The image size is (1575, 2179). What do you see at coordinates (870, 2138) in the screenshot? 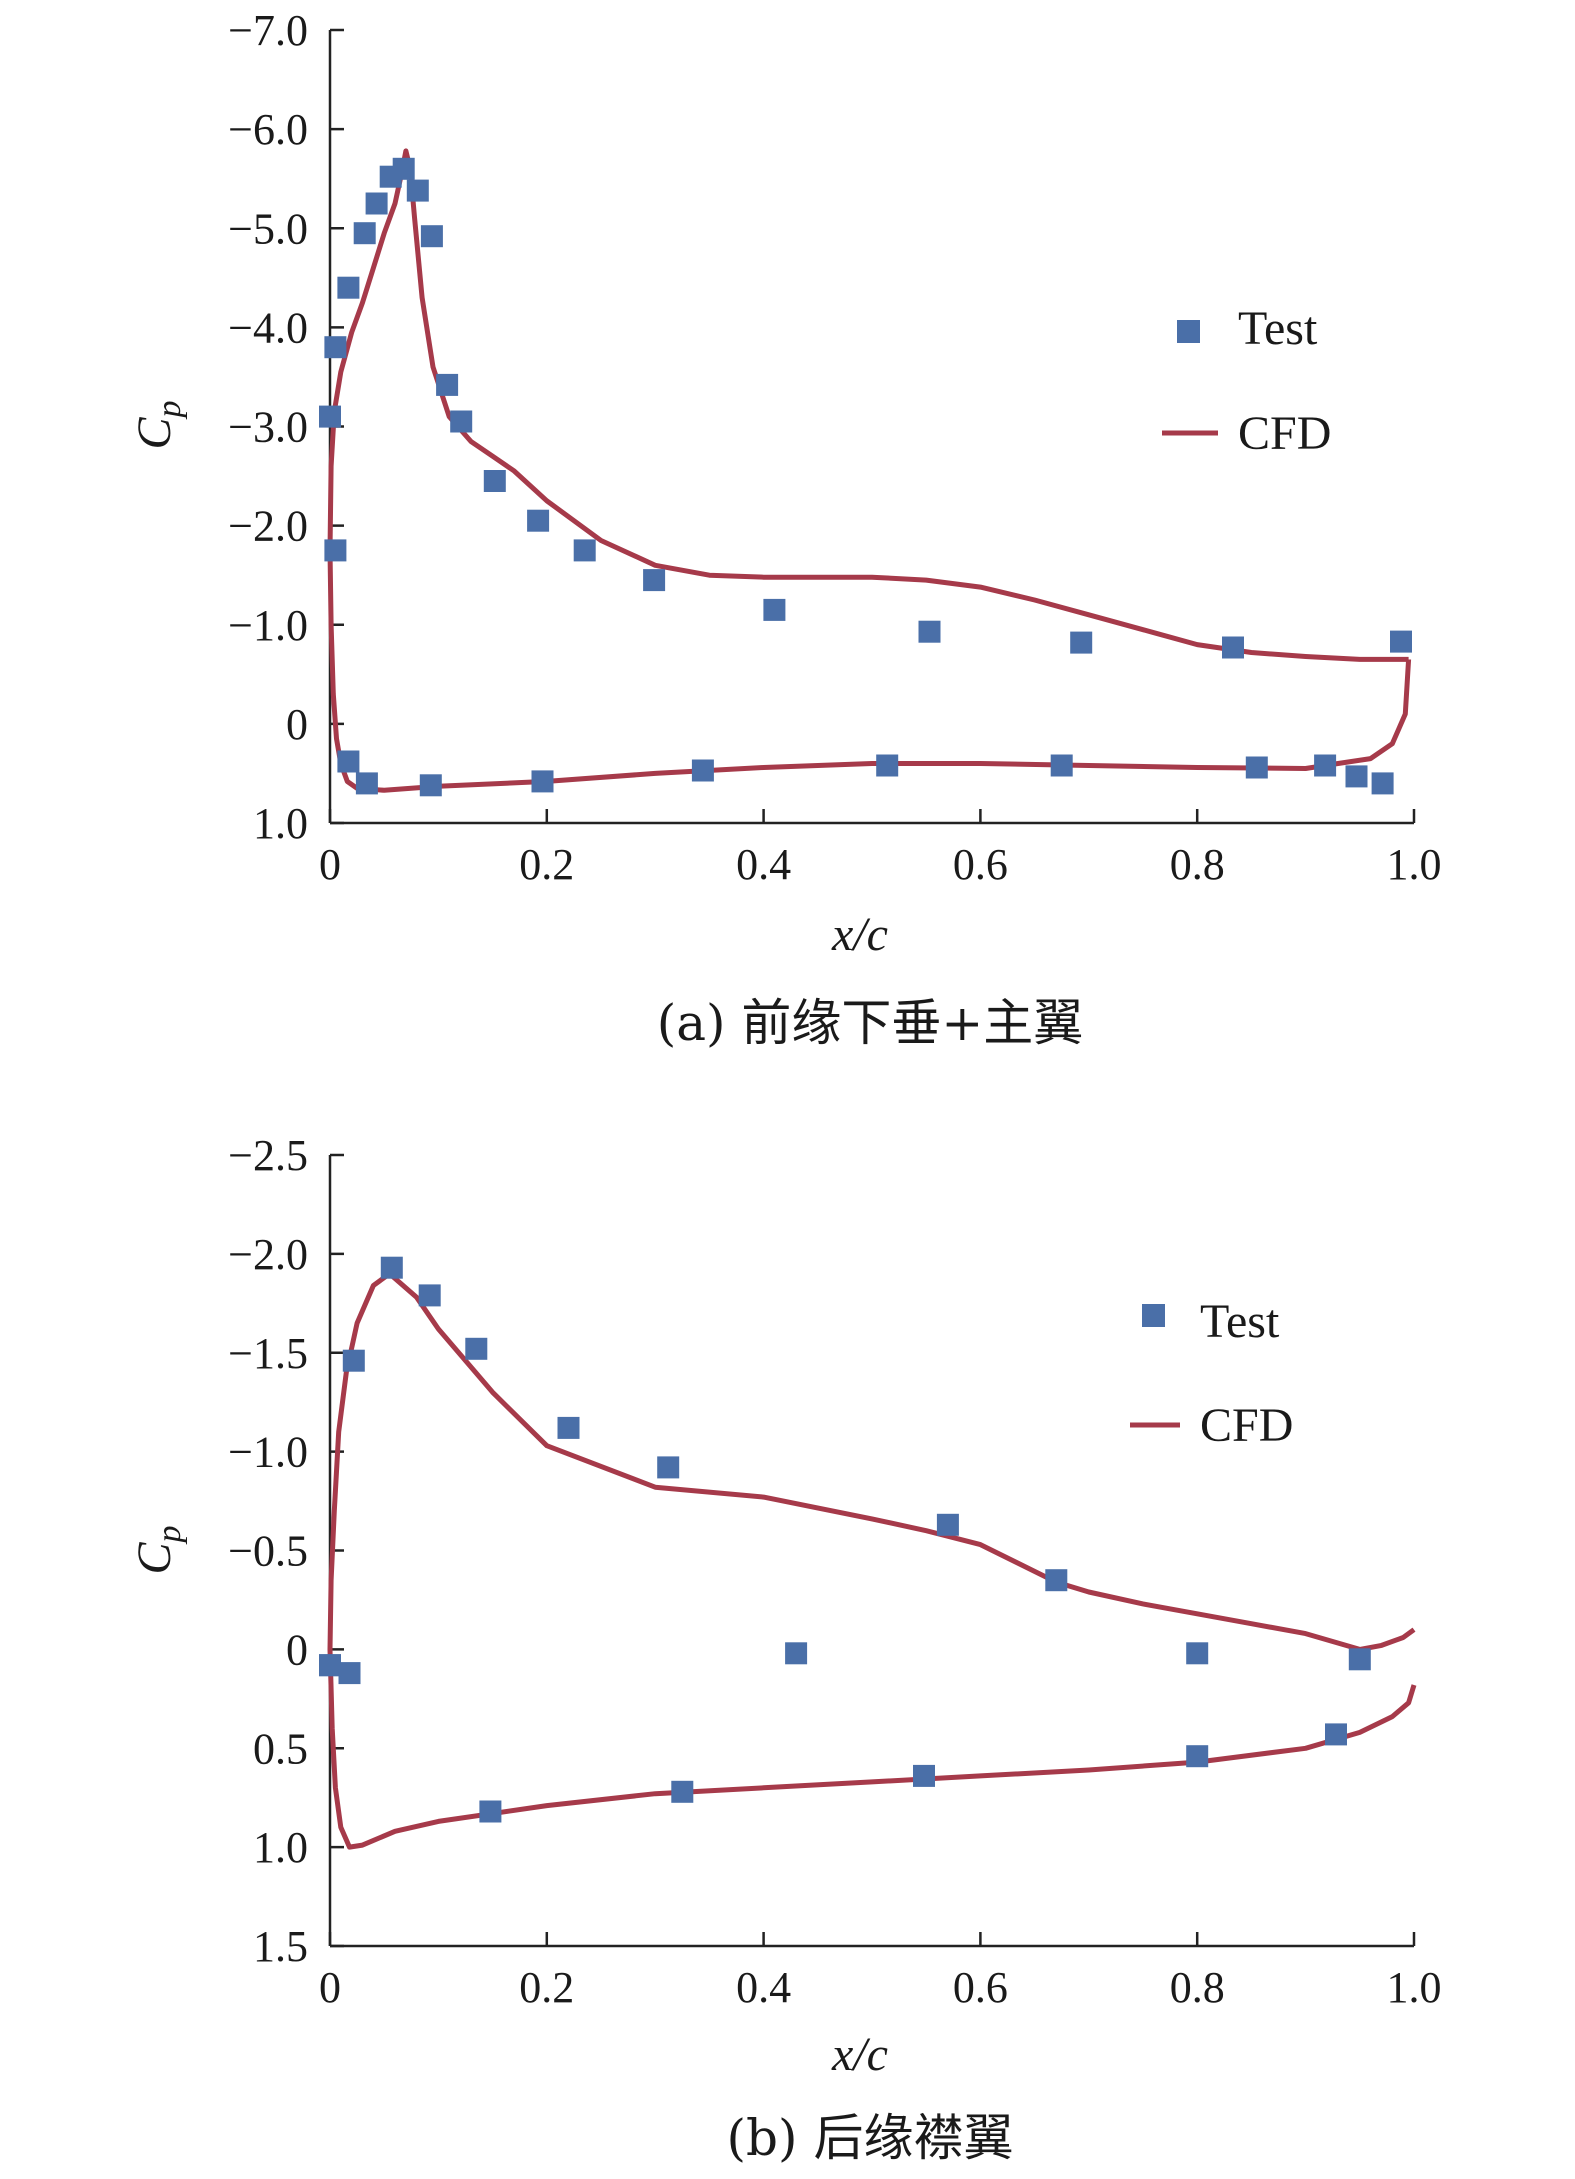
I see `caption-b: (b) 后缘襟翼` at bounding box center [870, 2138].